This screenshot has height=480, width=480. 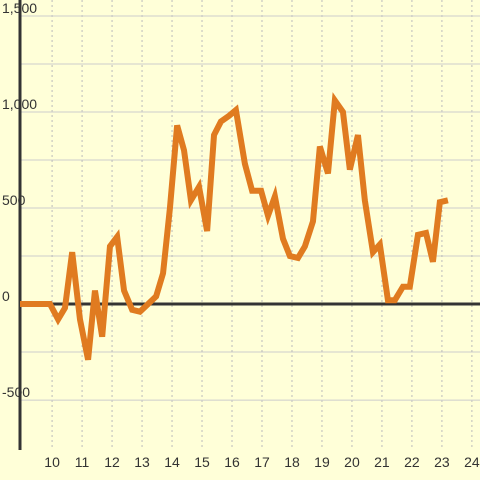 What do you see at coordinates (112, 462) in the screenshot?
I see `x-tick-label: 12` at bounding box center [112, 462].